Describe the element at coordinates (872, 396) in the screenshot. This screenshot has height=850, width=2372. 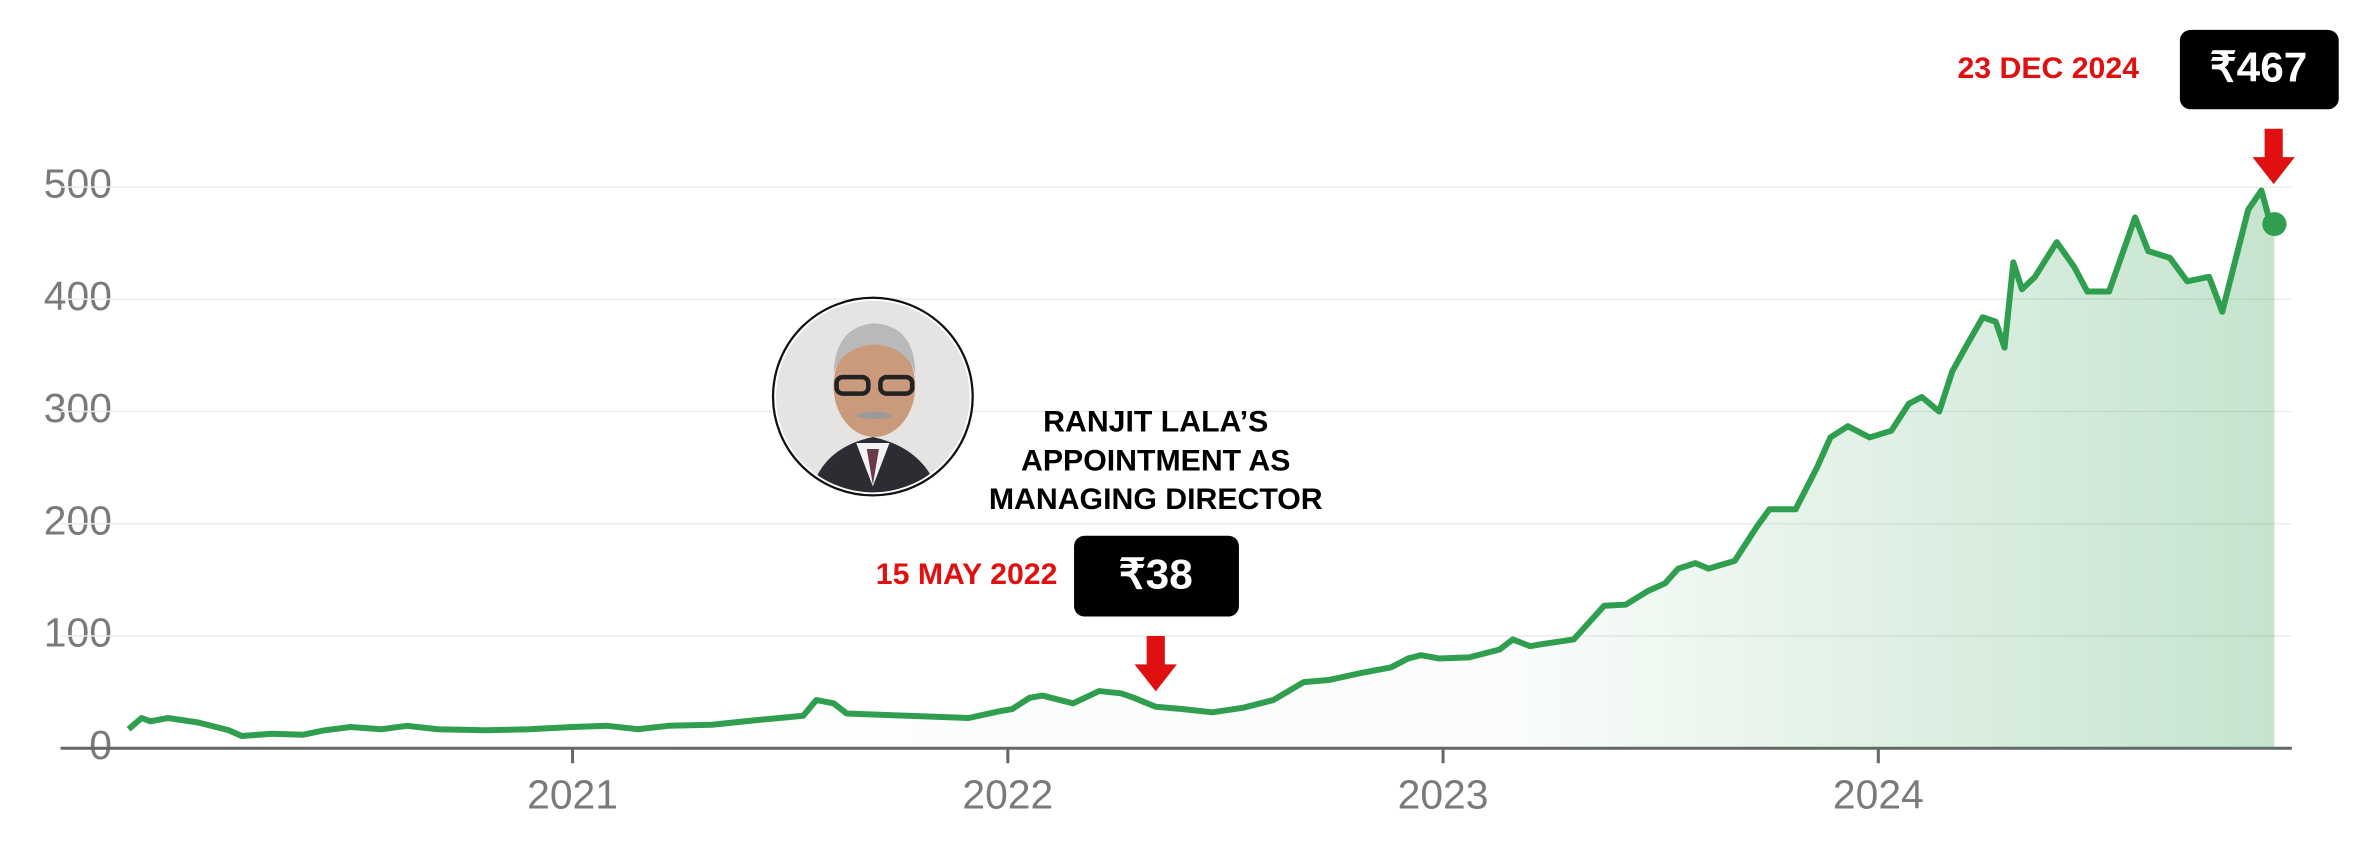
I see `portrait` at that location.